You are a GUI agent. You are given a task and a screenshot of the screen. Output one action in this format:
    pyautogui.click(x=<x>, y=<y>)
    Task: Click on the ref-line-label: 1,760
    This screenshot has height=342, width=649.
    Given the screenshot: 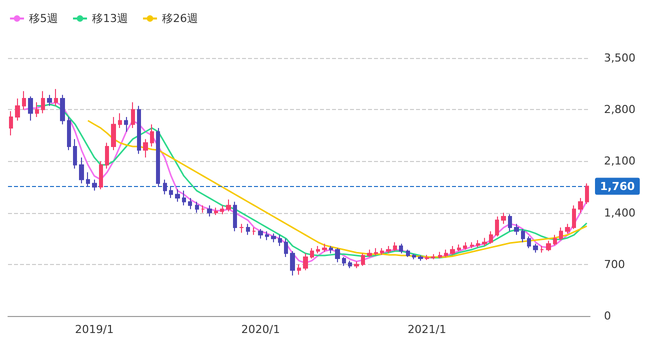 What is the action you would take?
    pyautogui.click(x=618, y=186)
    